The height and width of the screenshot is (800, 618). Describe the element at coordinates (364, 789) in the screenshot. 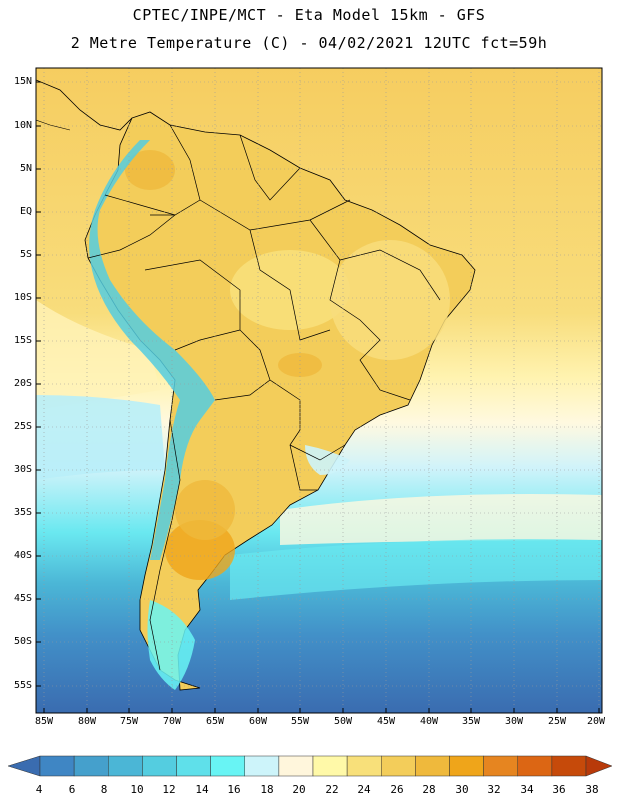

I see `colorbar-label: 24` at that location.